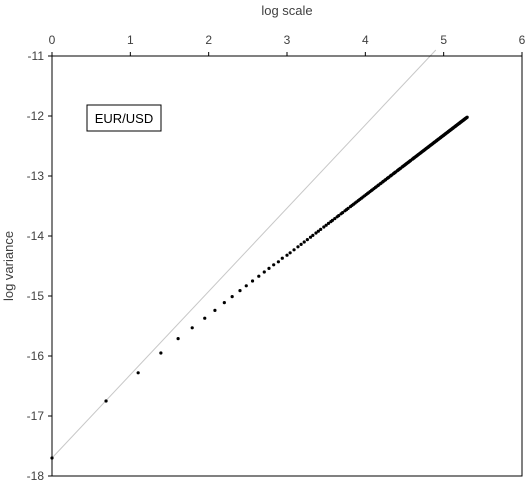  I want to click on y-tick-label: -15, so click(36, 296).